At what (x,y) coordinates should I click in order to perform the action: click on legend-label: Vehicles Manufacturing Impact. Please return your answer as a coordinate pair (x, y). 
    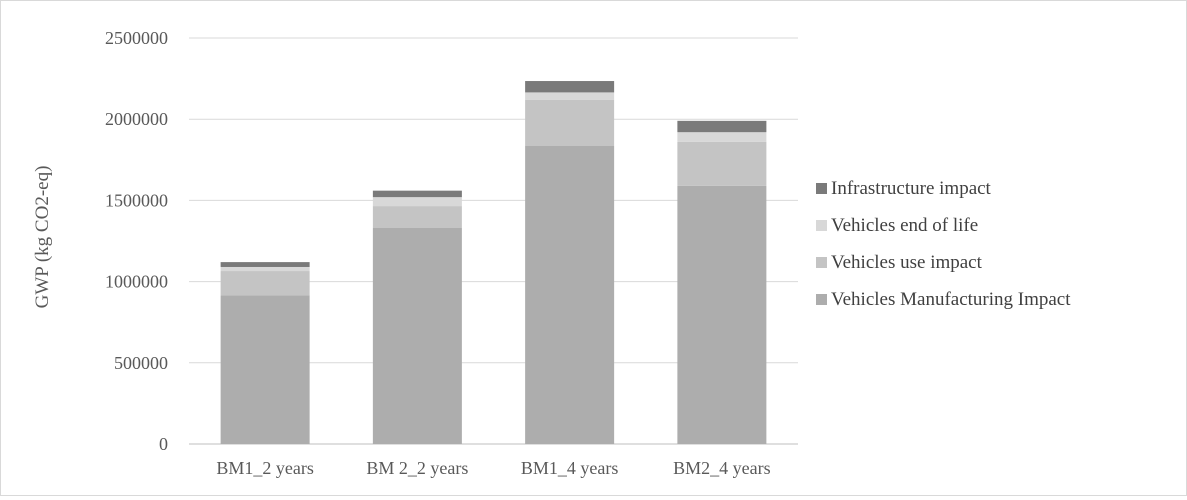
    Looking at the image, I should click on (951, 299).